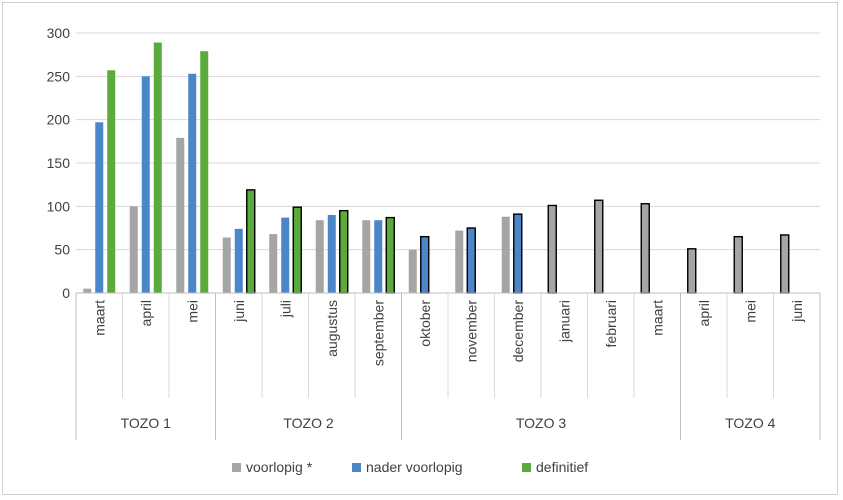 The height and width of the screenshot is (500, 843). I want to click on category-label: augustus, so click(332, 328).